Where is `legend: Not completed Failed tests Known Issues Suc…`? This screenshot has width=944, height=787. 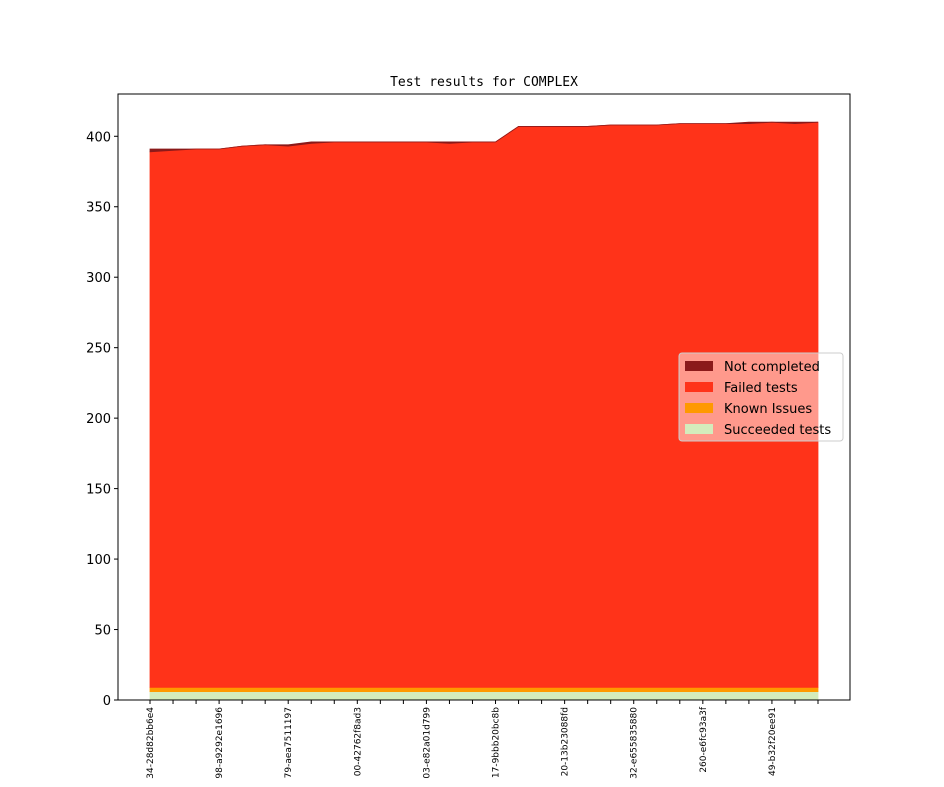
legend: Not completed Failed tests Known Issues Suc… is located at coordinates (761, 397).